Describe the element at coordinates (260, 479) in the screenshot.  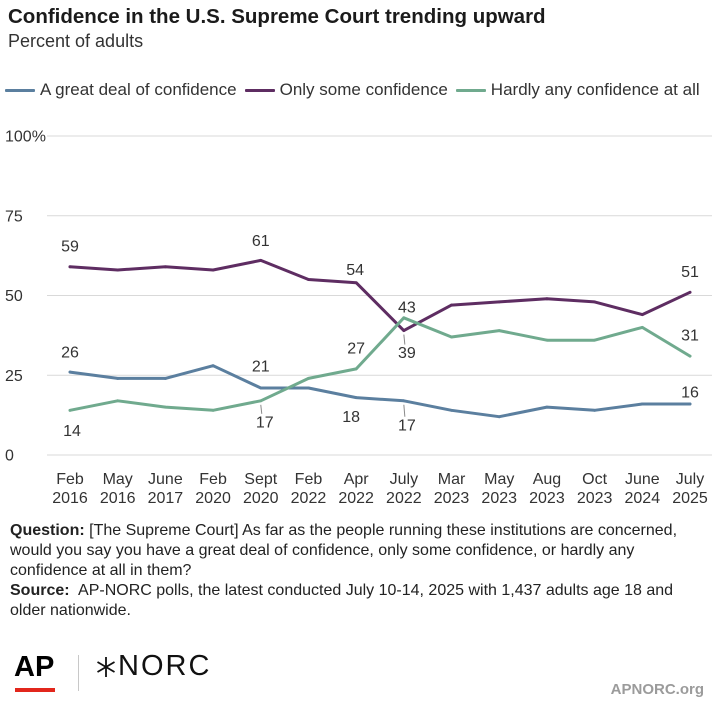
I see `x-tick-month: Sept` at that location.